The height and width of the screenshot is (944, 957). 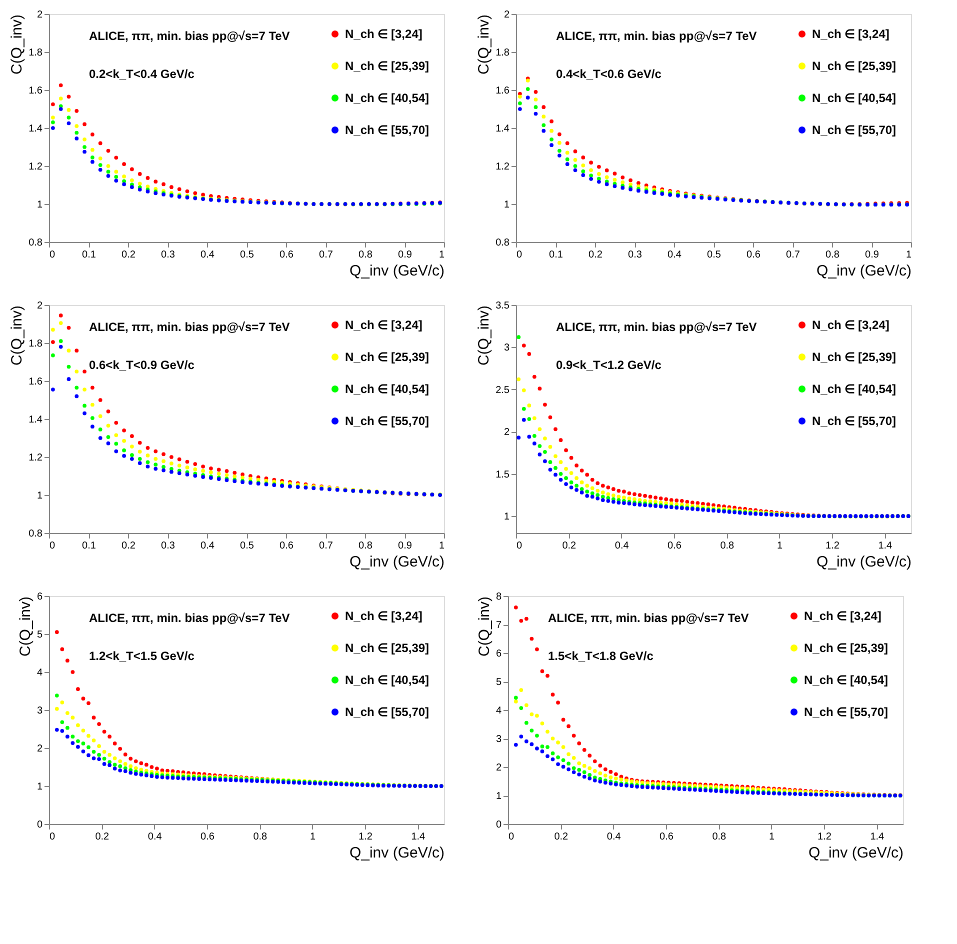 What do you see at coordinates (142, 74) in the screenshot?
I see `annotation: 0.2<k_T<0.4 GeV/c` at bounding box center [142, 74].